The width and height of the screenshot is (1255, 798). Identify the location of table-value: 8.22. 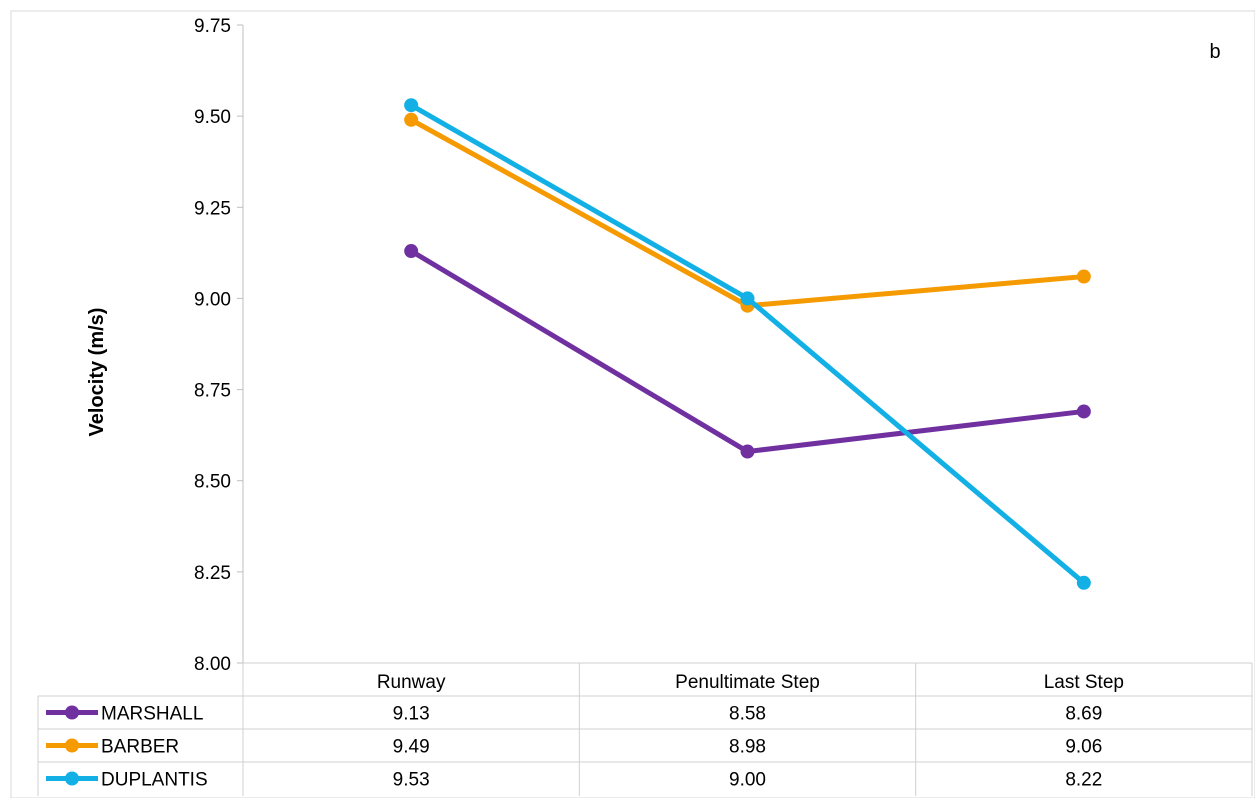
(1083, 780).